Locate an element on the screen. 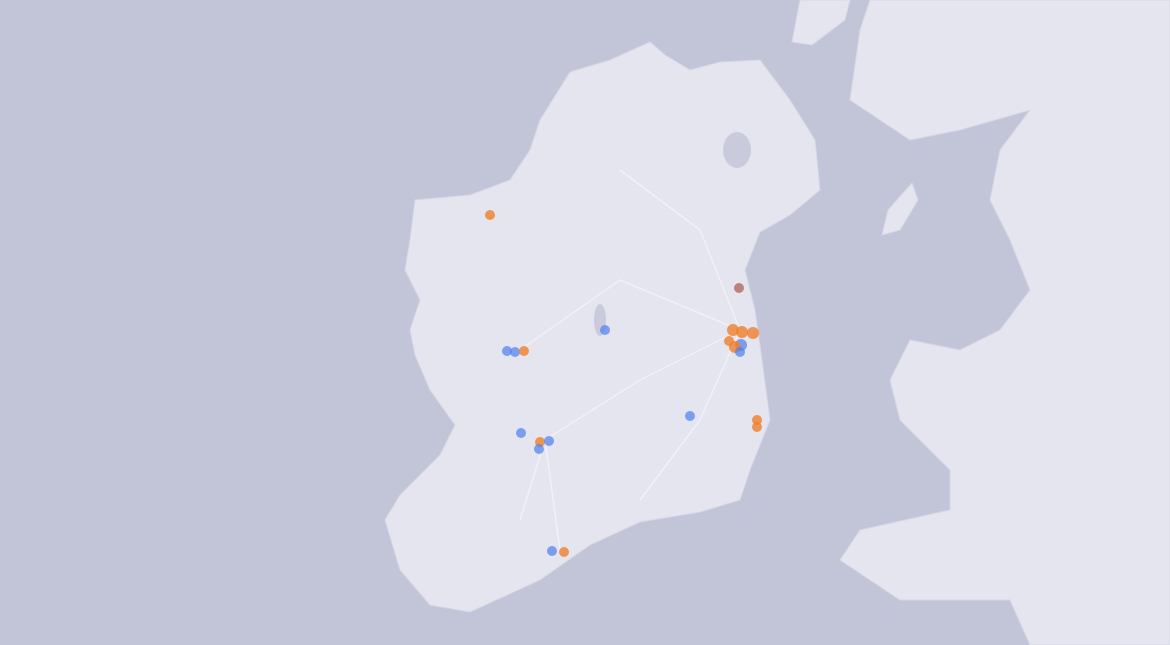 The width and height of the screenshot is (1170, 645). lake is located at coordinates (737, 150).